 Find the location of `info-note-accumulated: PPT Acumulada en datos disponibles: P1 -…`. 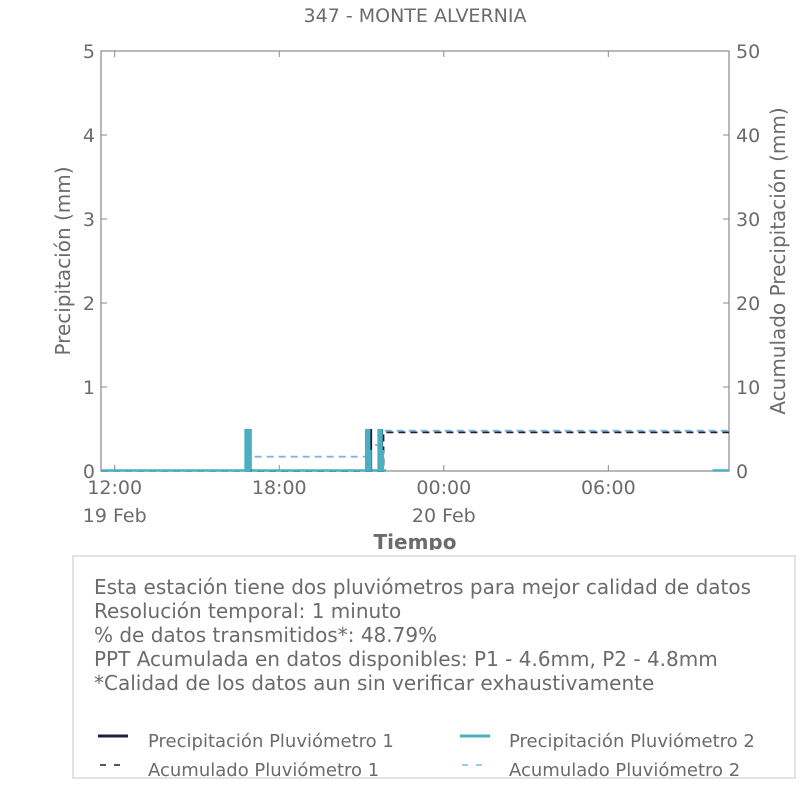

info-note-accumulated: PPT Acumulada en datos disponibles: P1 -… is located at coordinates (406, 659).